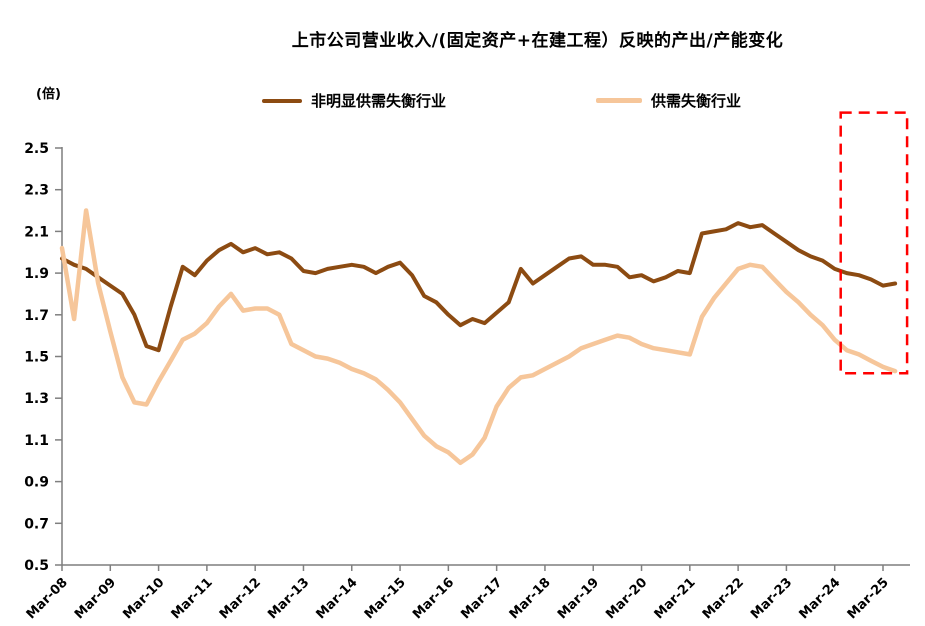 This screenshot has width=925, height=626. I want to click on svg-text: Mar-24, so click(819, 598).